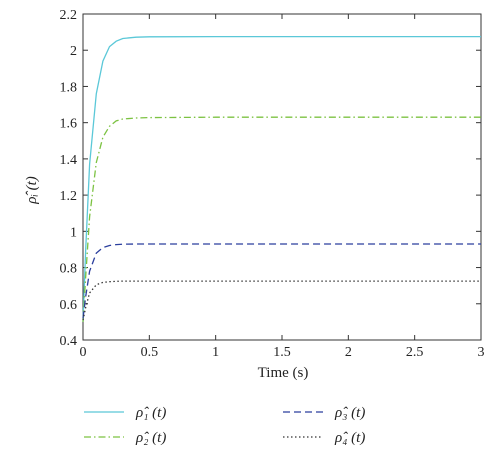 Image resolution: width=500 pixels, height=463 pixels. I want to click on x-tick-label: 0, so click(83, 352).